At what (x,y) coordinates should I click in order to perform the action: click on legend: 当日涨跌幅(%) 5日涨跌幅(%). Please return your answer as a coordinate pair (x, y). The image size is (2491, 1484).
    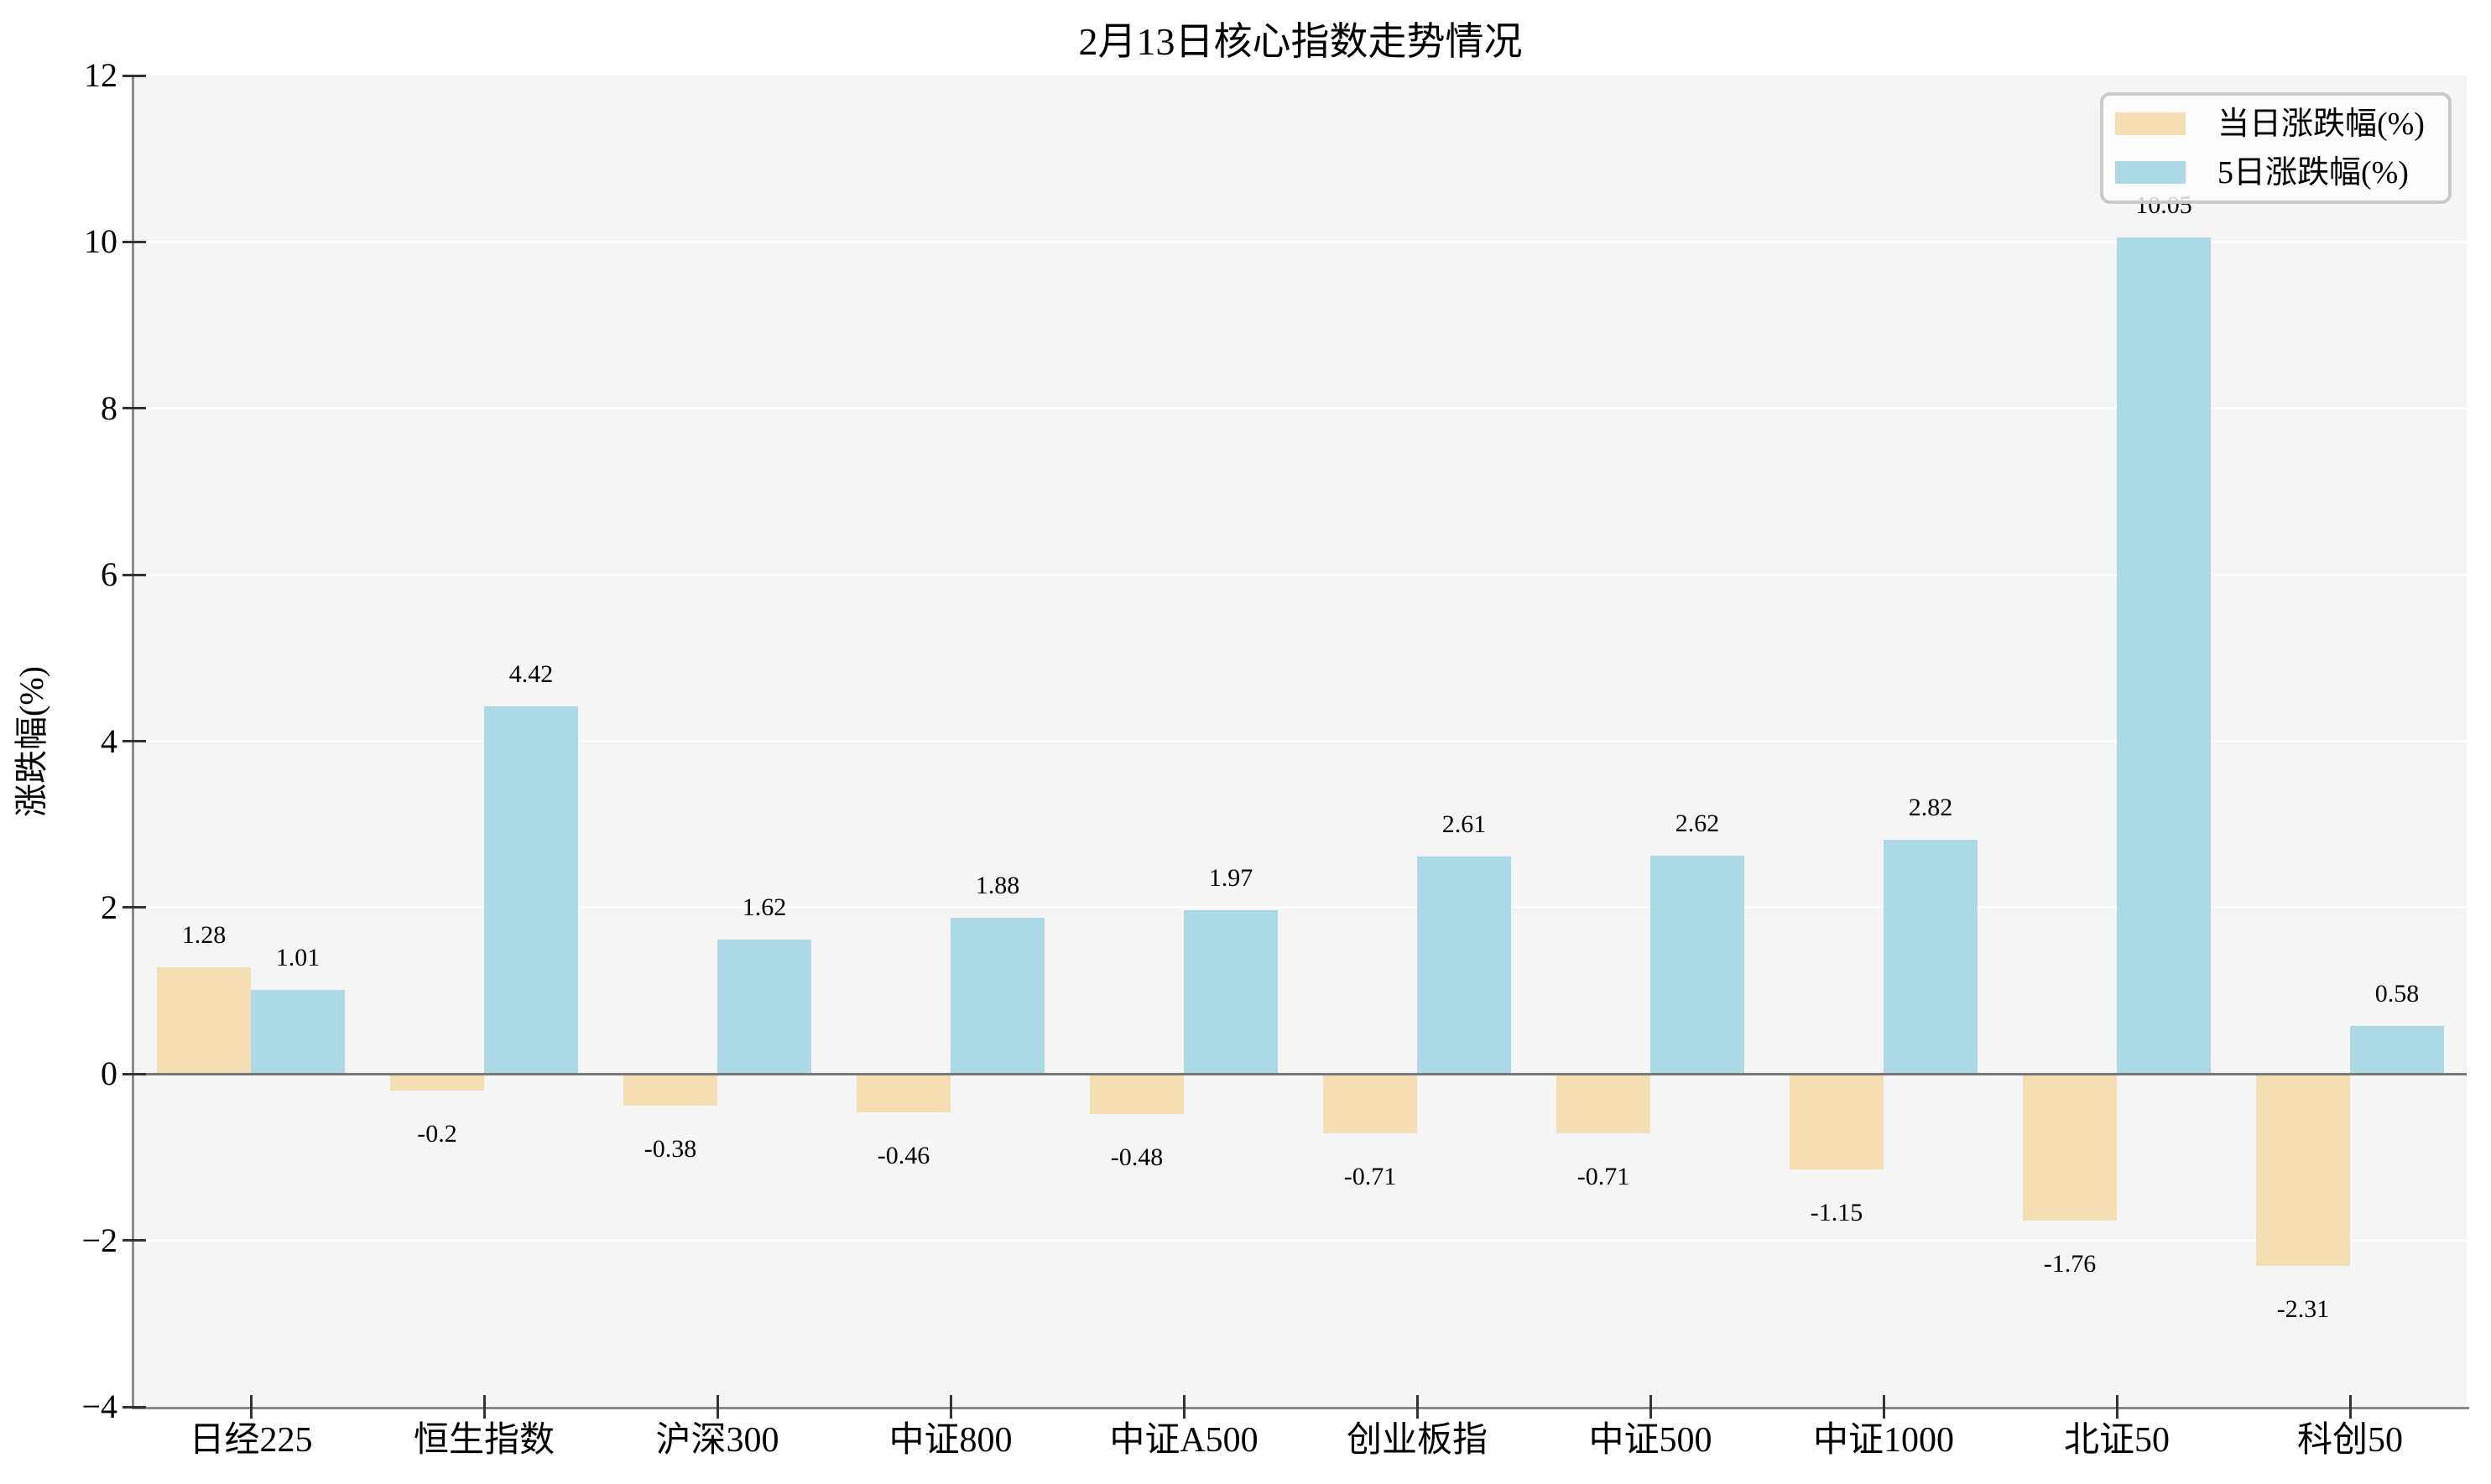
    Looking at the image, I should click on (2276, 148).